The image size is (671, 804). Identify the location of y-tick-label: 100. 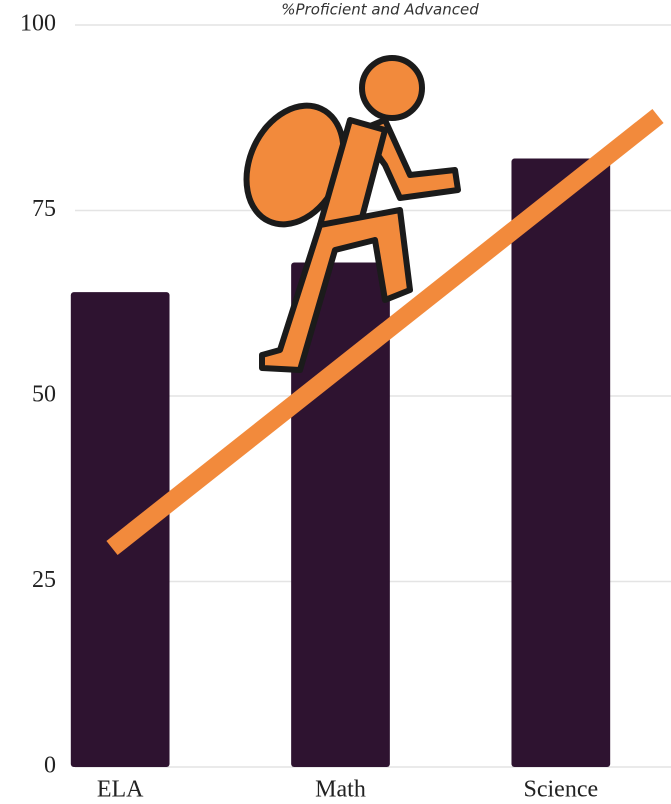
(38, 24).